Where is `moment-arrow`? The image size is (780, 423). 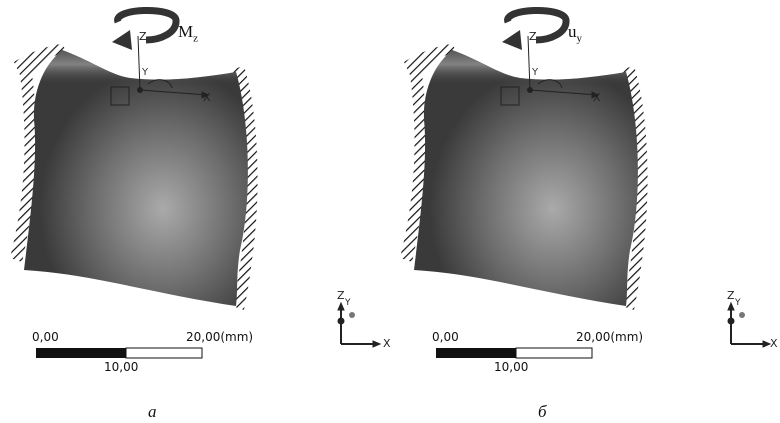 moment-arrow is located at coordinates (146, 28).